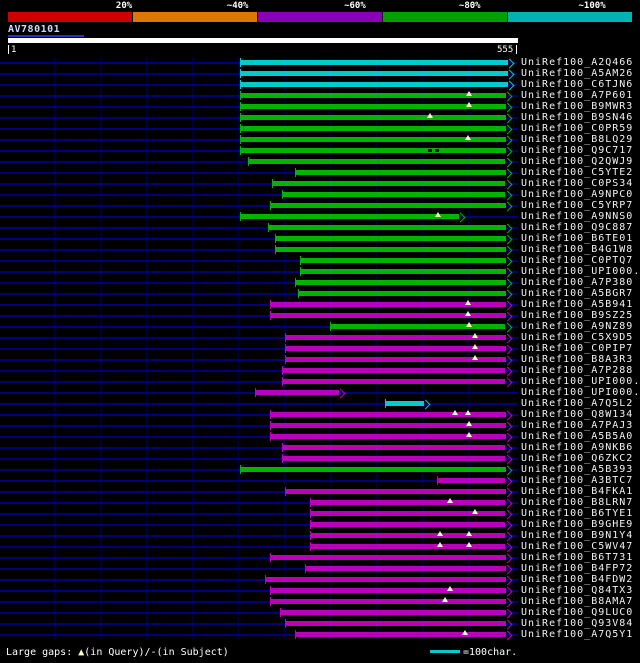 This screenshot has height=663, width=640. What do you see at coordinates (577, 469) in the screenshot?
I see `hit-label: UniRef100_A5B393` at bounding box center [577, 469].